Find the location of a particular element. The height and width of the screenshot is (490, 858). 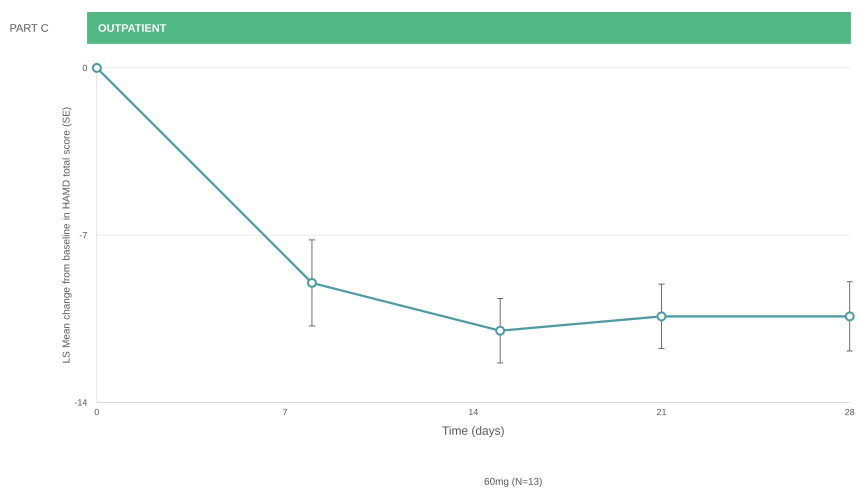

x-tick-label: 7 is located at coordinates (285, 411).